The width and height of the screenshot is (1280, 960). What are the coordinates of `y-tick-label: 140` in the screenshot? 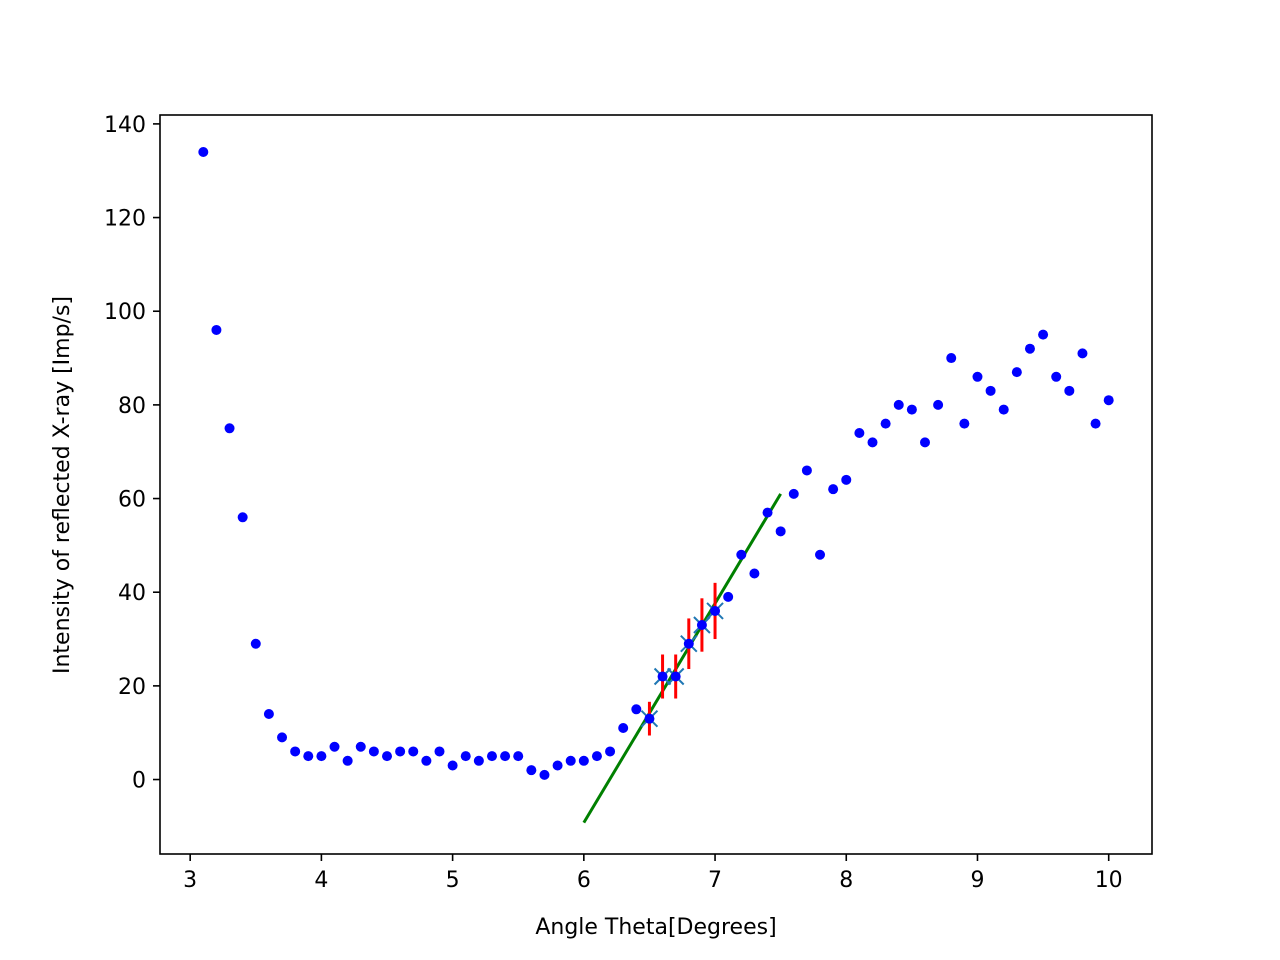 It's located at (125, 125).